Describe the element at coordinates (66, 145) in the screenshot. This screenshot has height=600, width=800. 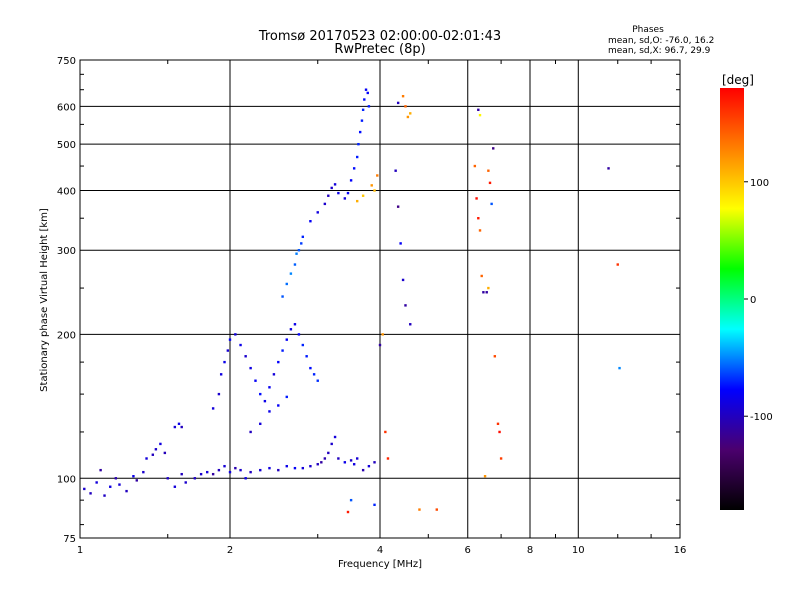
I see `y-tick-label: 500` at that location.